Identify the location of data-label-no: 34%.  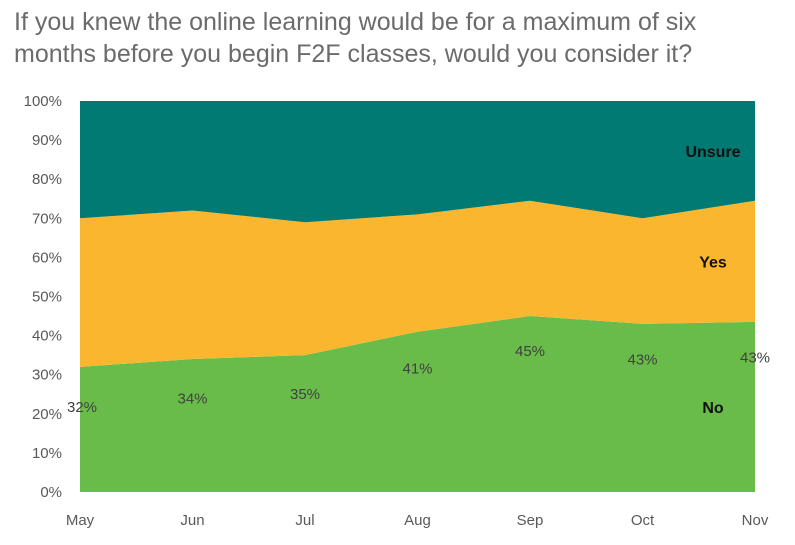
(192, 398).